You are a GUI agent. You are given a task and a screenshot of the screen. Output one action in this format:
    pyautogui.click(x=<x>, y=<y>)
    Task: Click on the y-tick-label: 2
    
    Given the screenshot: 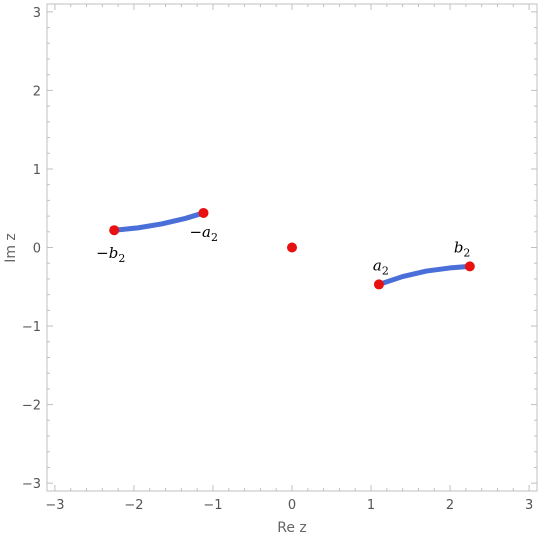 What is the action you would take?
    pyautogui.click(x=37, y=91)
    